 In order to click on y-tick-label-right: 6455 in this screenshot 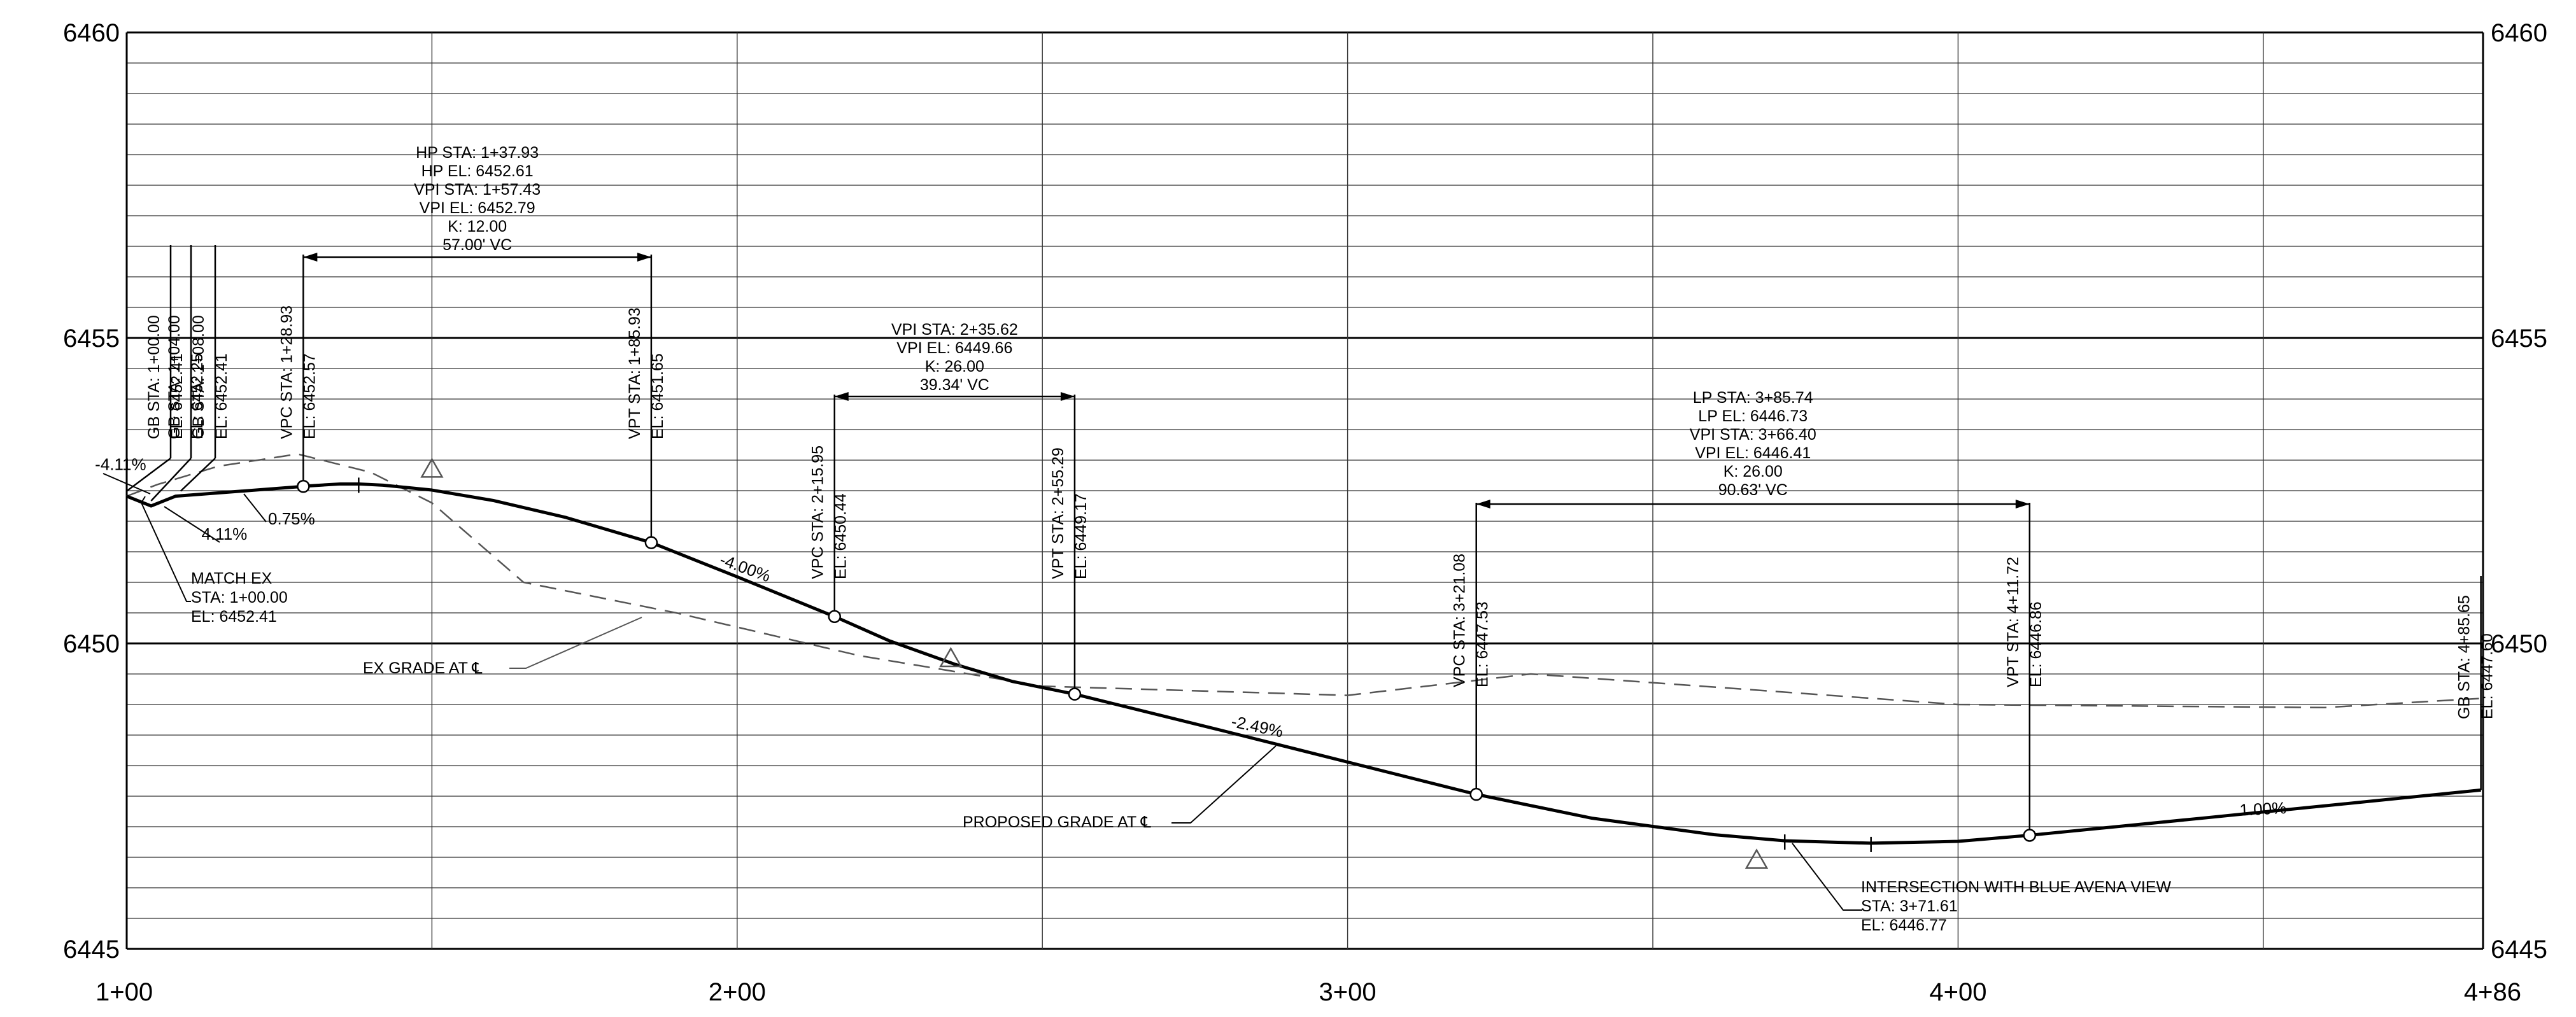, I will do `click(2519, 339)`.